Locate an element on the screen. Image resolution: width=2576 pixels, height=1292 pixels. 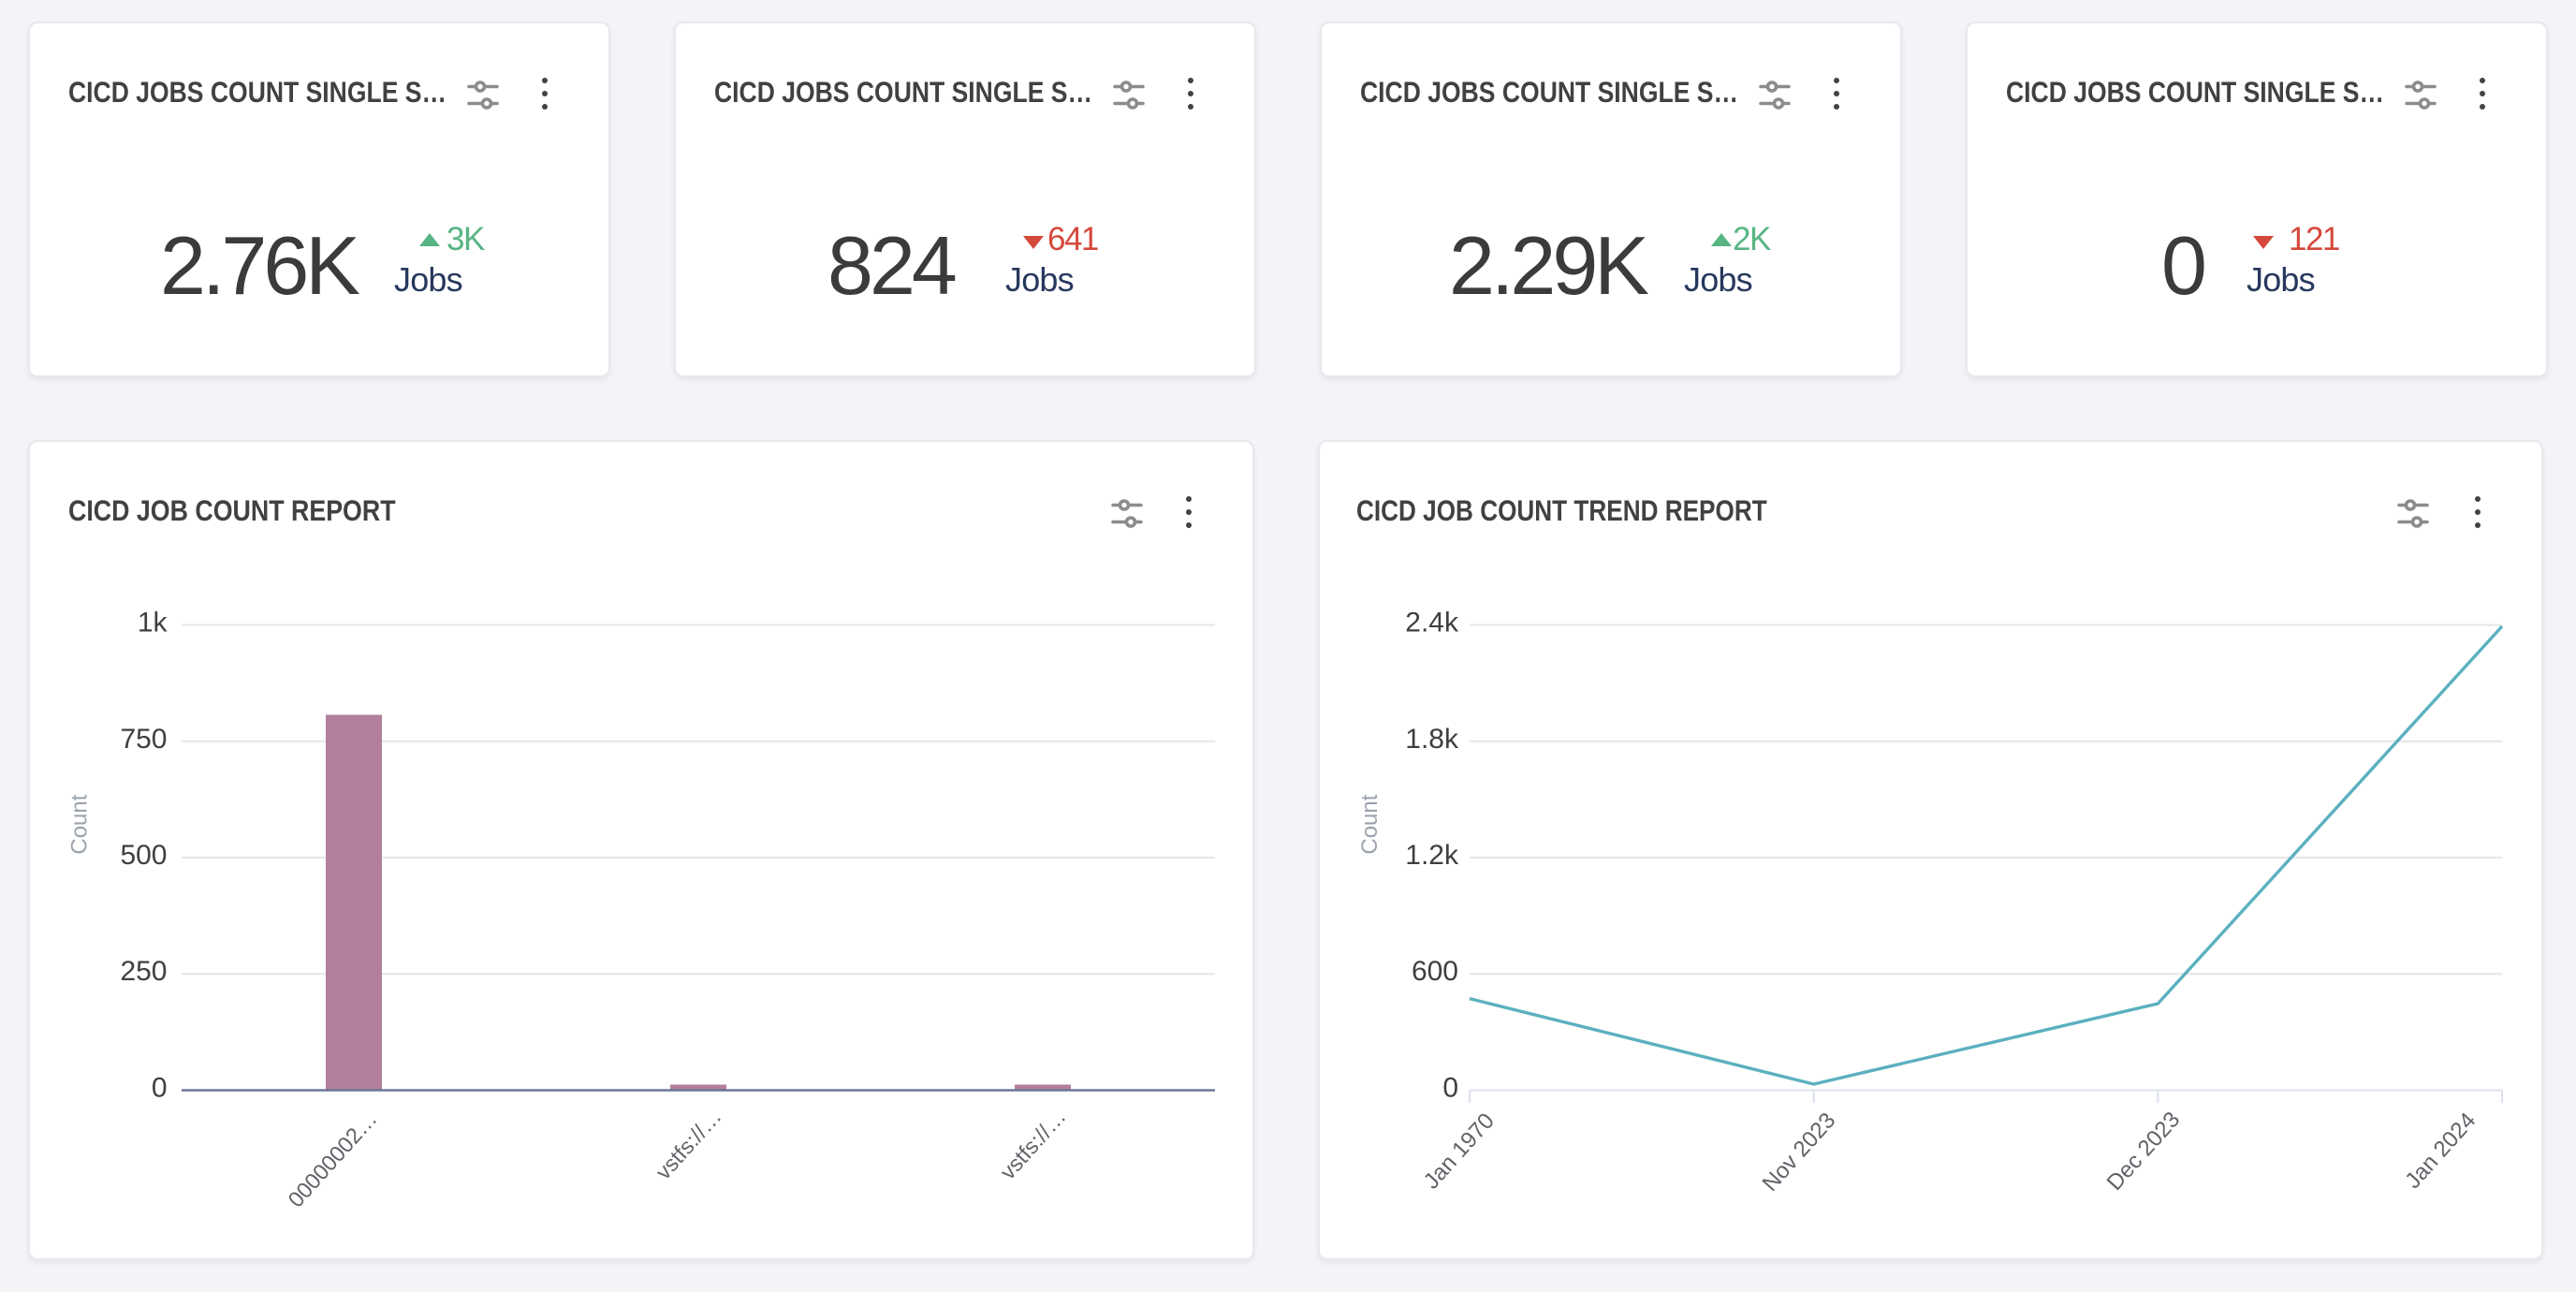
svg-text: 750 is located at coordinates (143, 739).